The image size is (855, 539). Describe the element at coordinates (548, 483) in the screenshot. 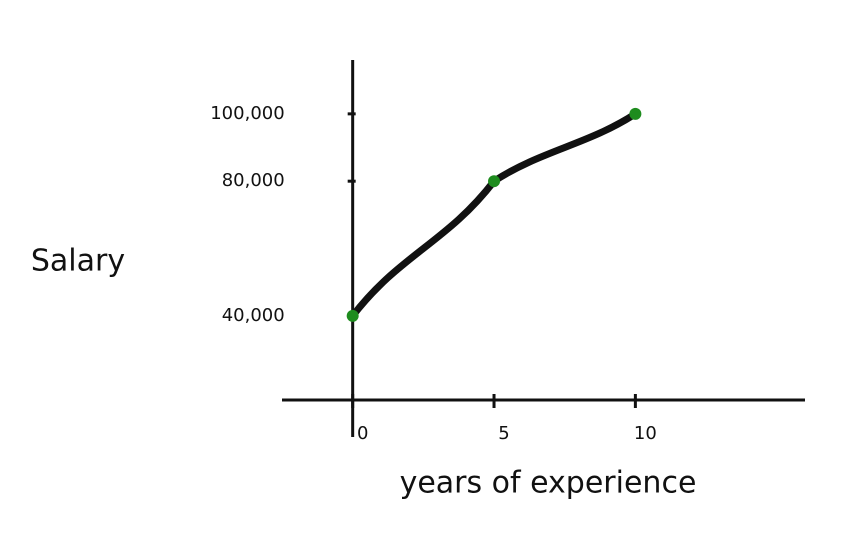

I see `x-axis-label: years of experience` at that location.